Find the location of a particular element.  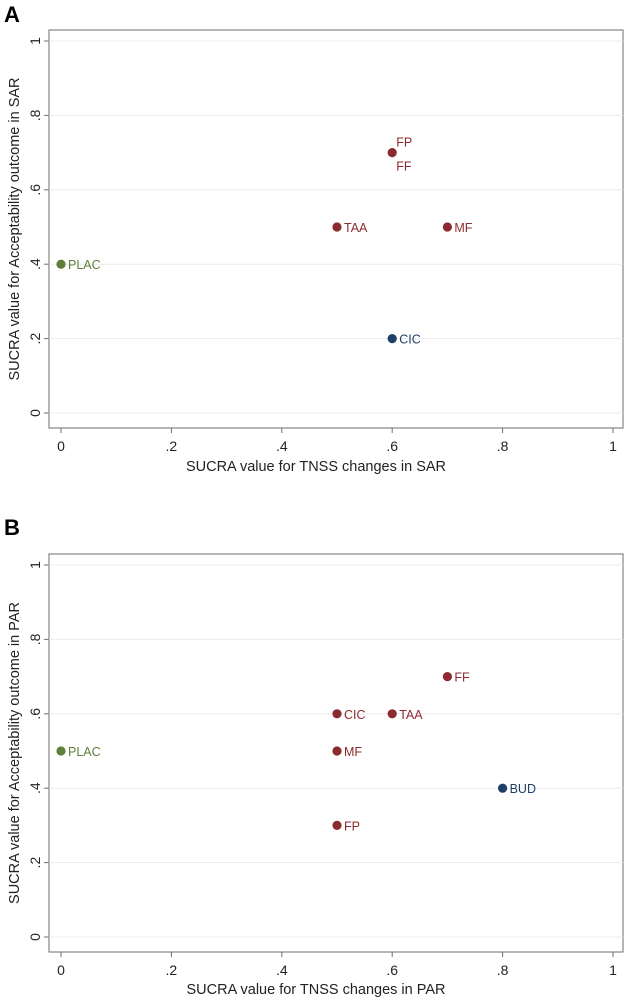

data-label-b-fp: FP is located at coordinates (352, 826).